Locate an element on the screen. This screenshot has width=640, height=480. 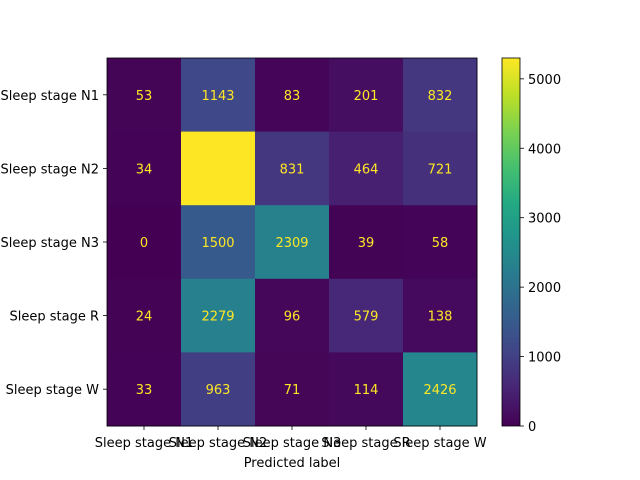
cell-value-label: 39 is located at coordinates (366, 243).